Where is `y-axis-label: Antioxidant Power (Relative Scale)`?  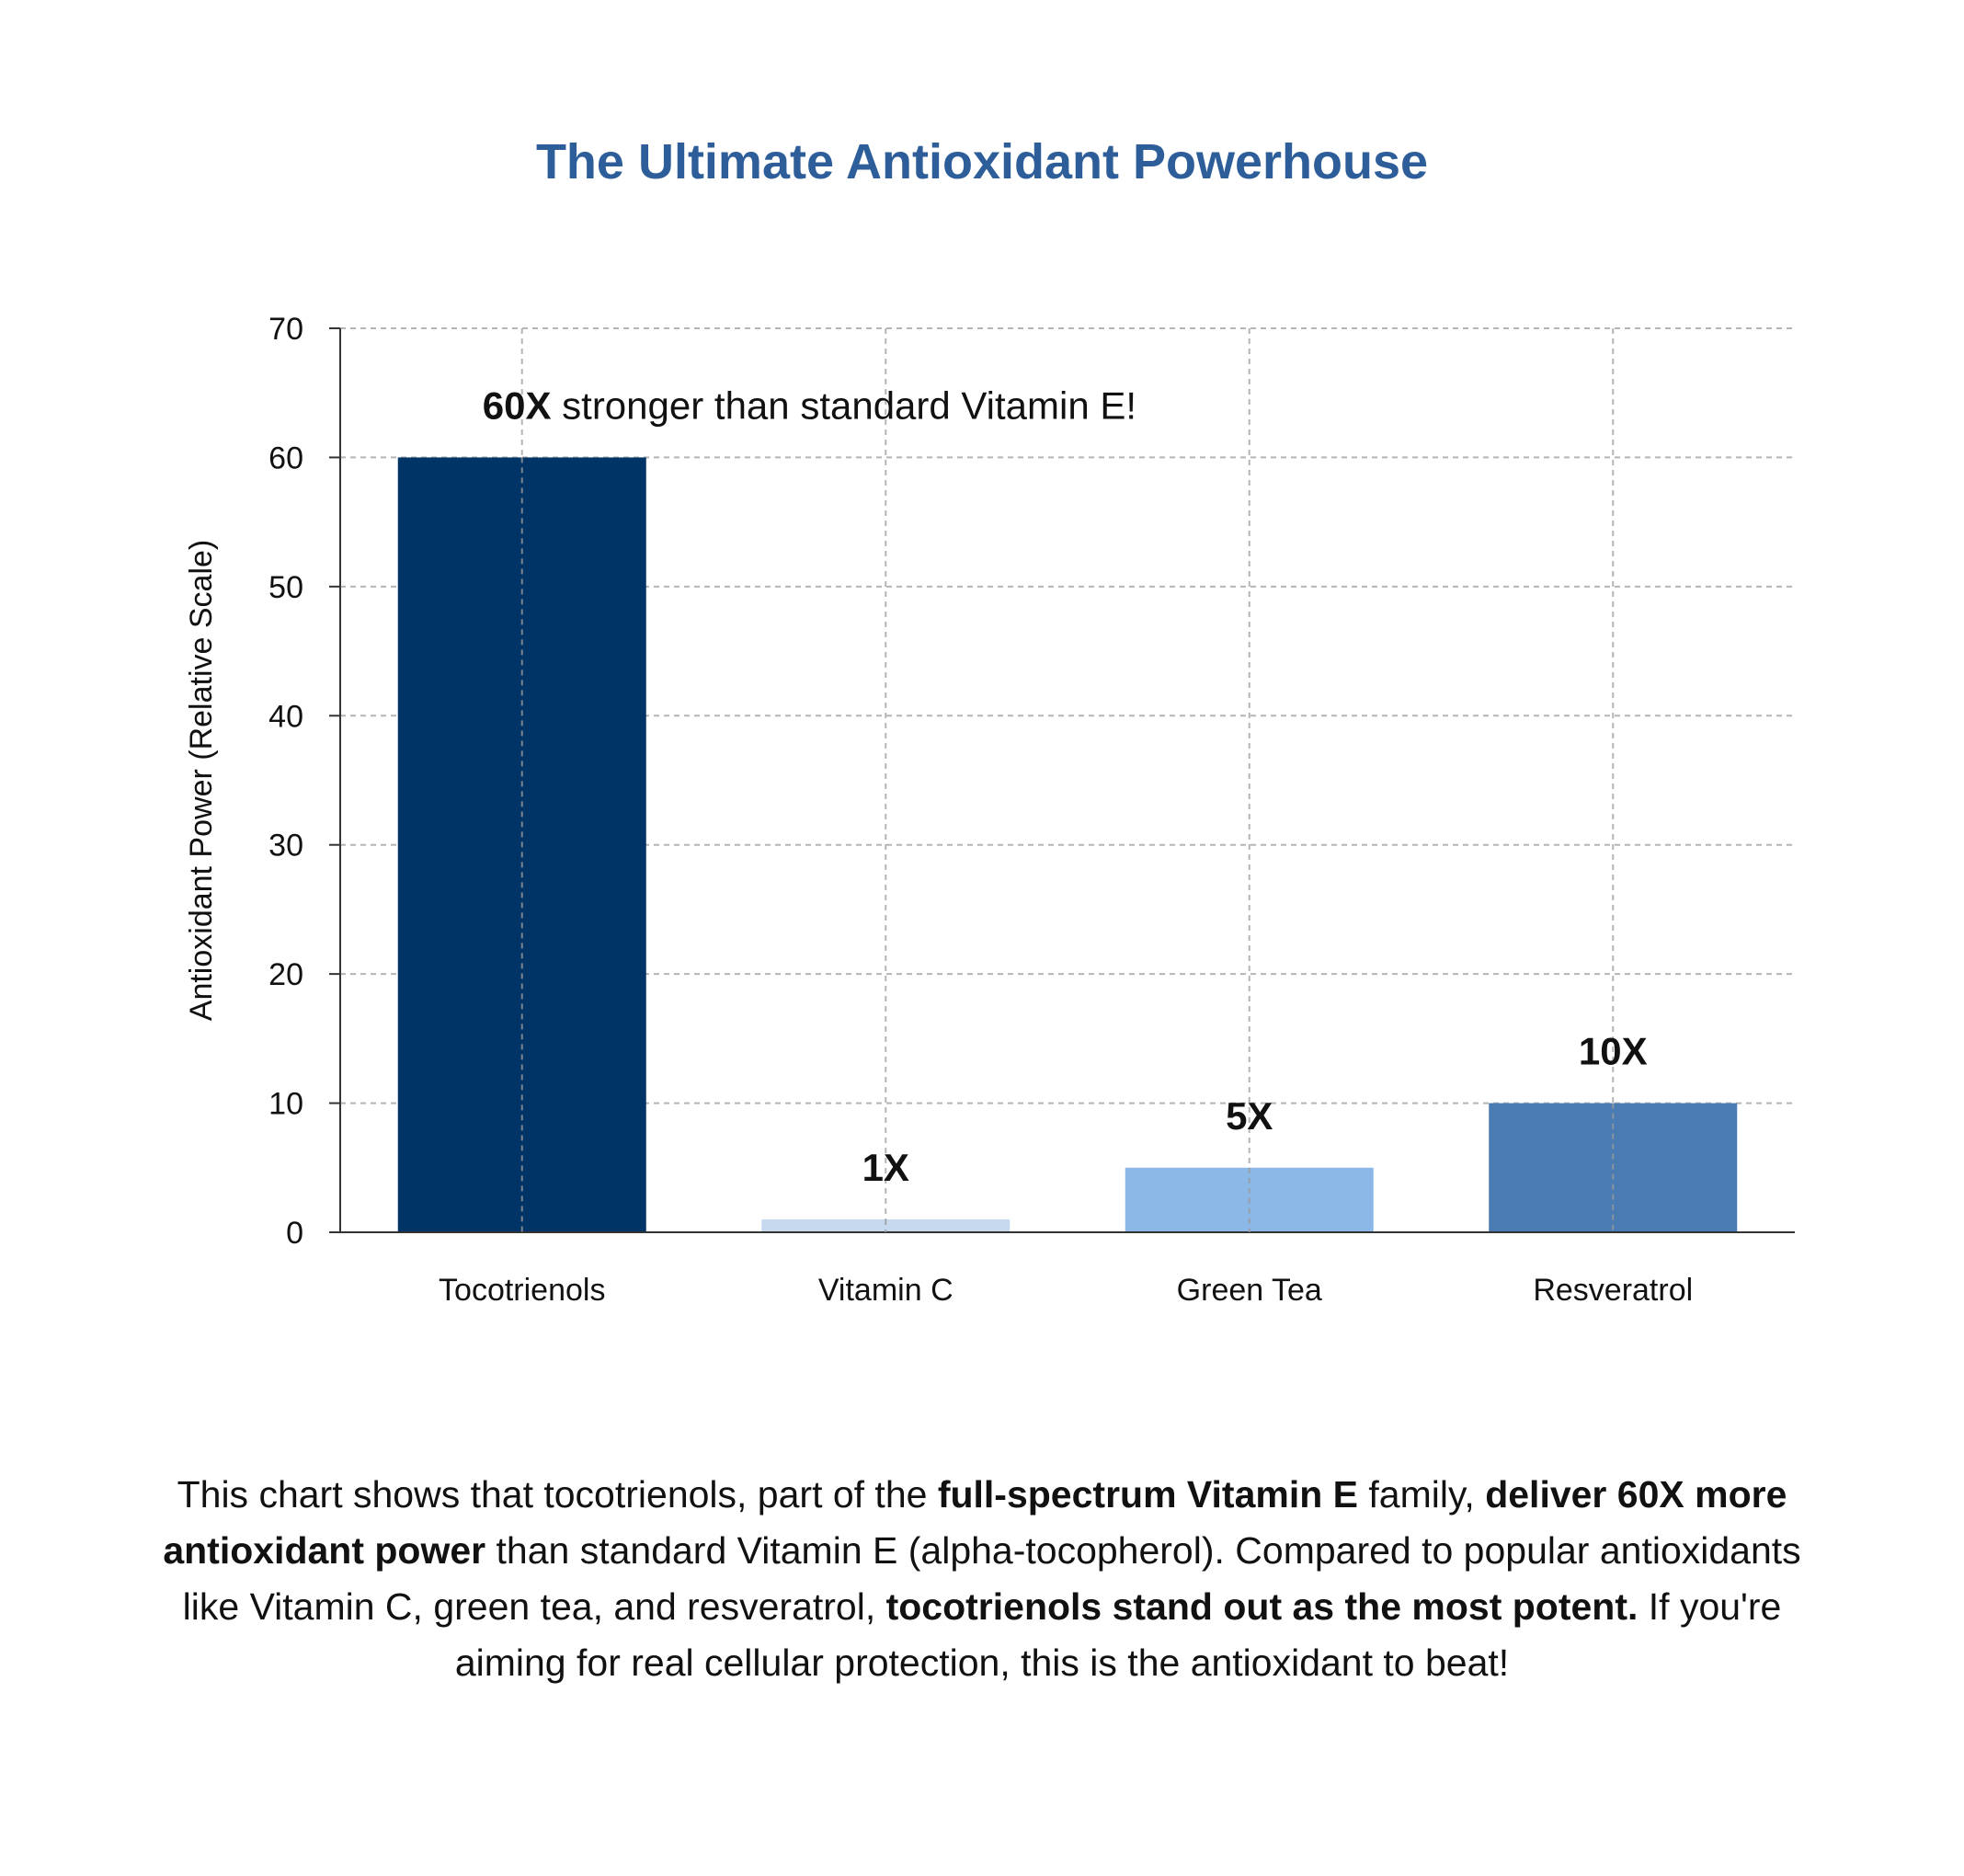 y-axis-label: Antioxidant Power (Relative Scale) is located at coordinates (201, 780).